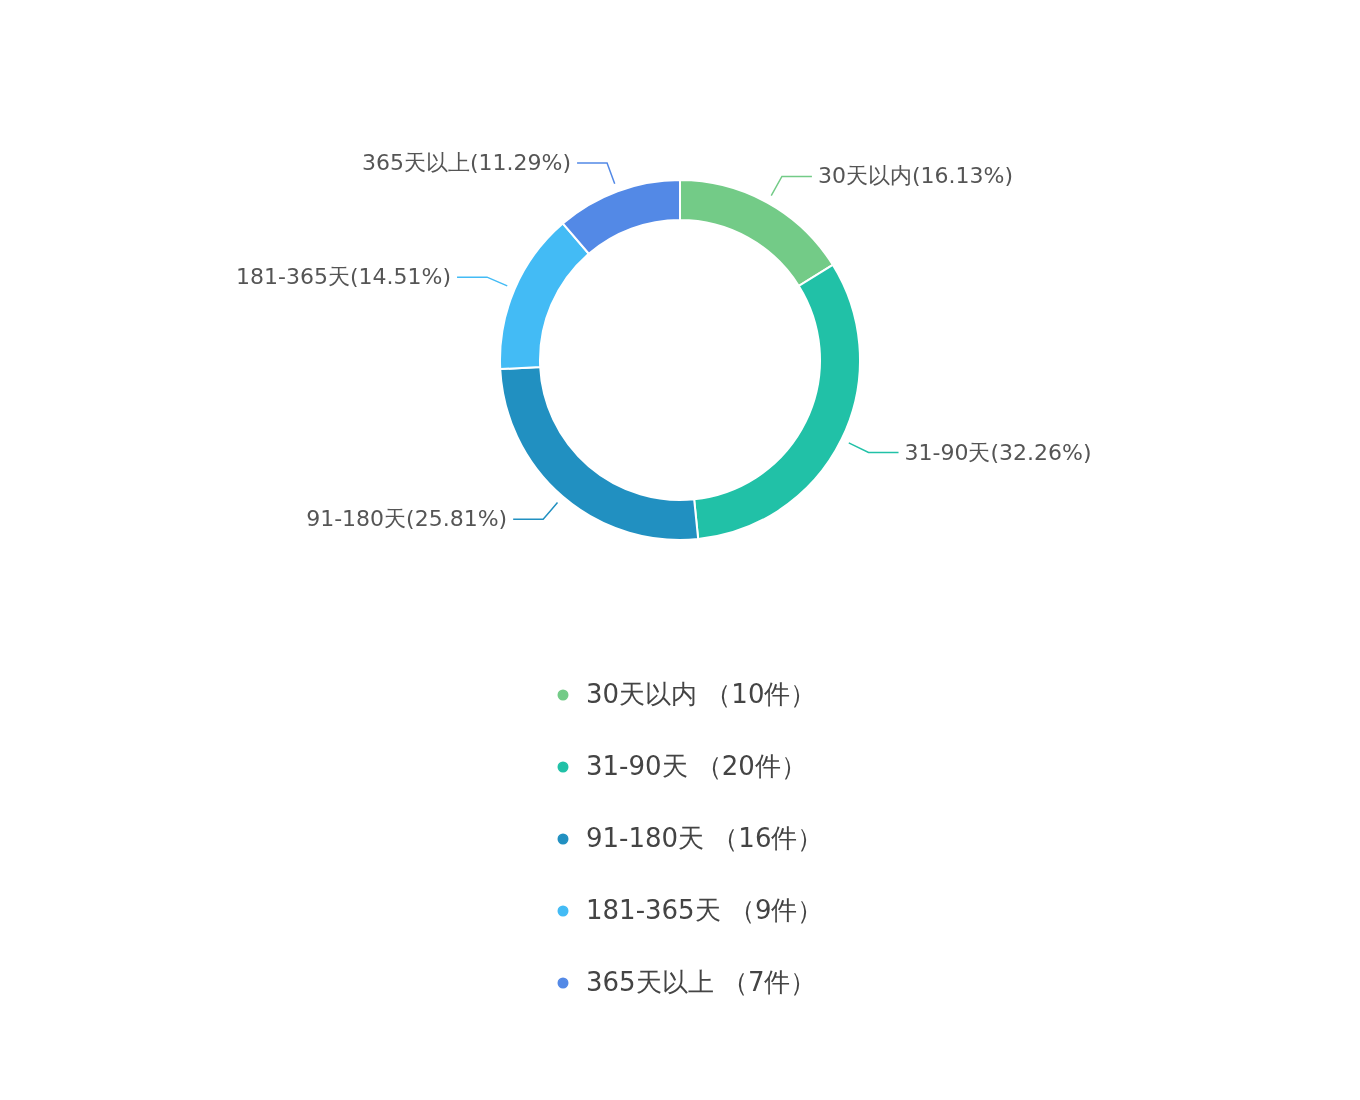  What do you see at coordinates (998, 452) in the screenshot?
I see `data-label: 31-90天(32.26%)` at bounding box center [998, 452].